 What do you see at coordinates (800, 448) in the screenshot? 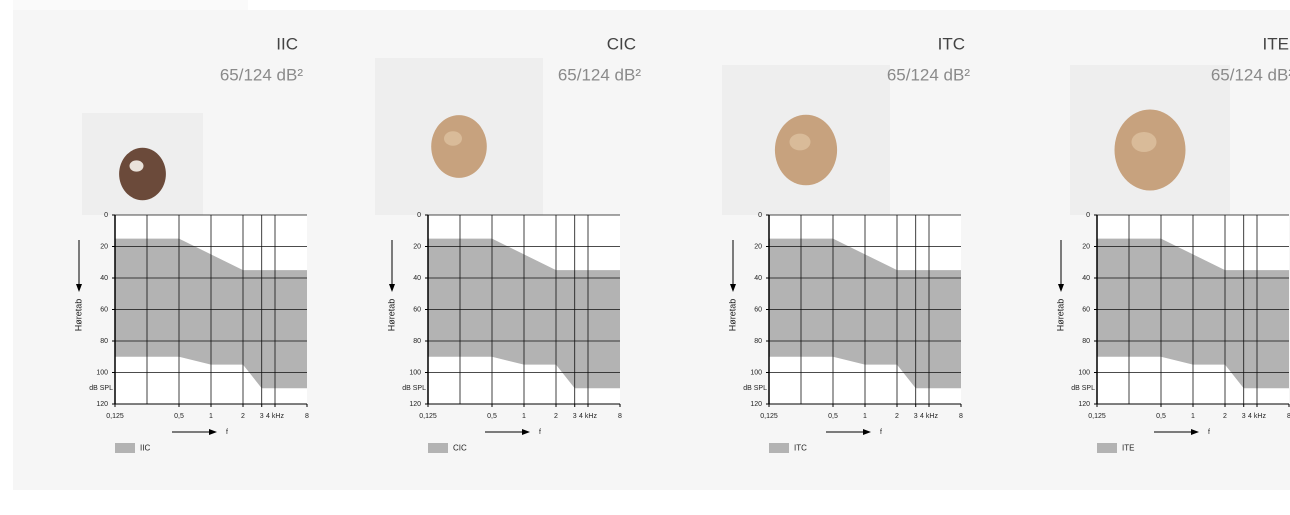
I see `legend-label: ITC` at bounding box center [800, 448].